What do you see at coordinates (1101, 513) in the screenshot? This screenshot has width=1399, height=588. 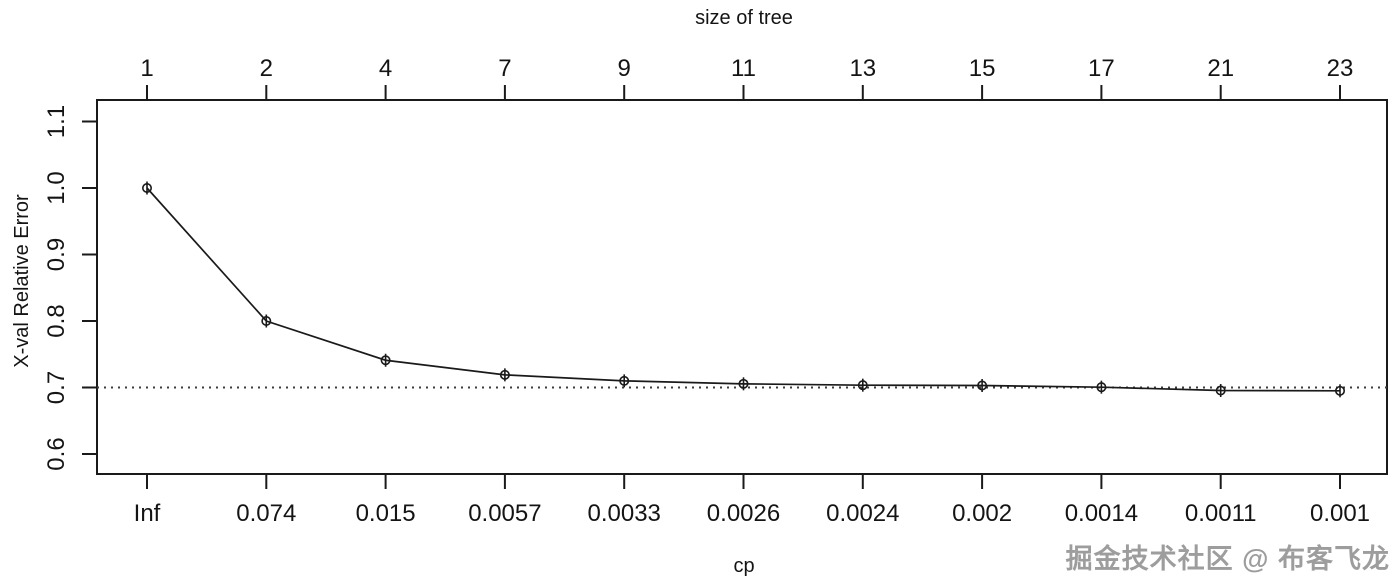 I see `bottom-axis-tick-label: 0.0014` at bounding box center [1101, 513].